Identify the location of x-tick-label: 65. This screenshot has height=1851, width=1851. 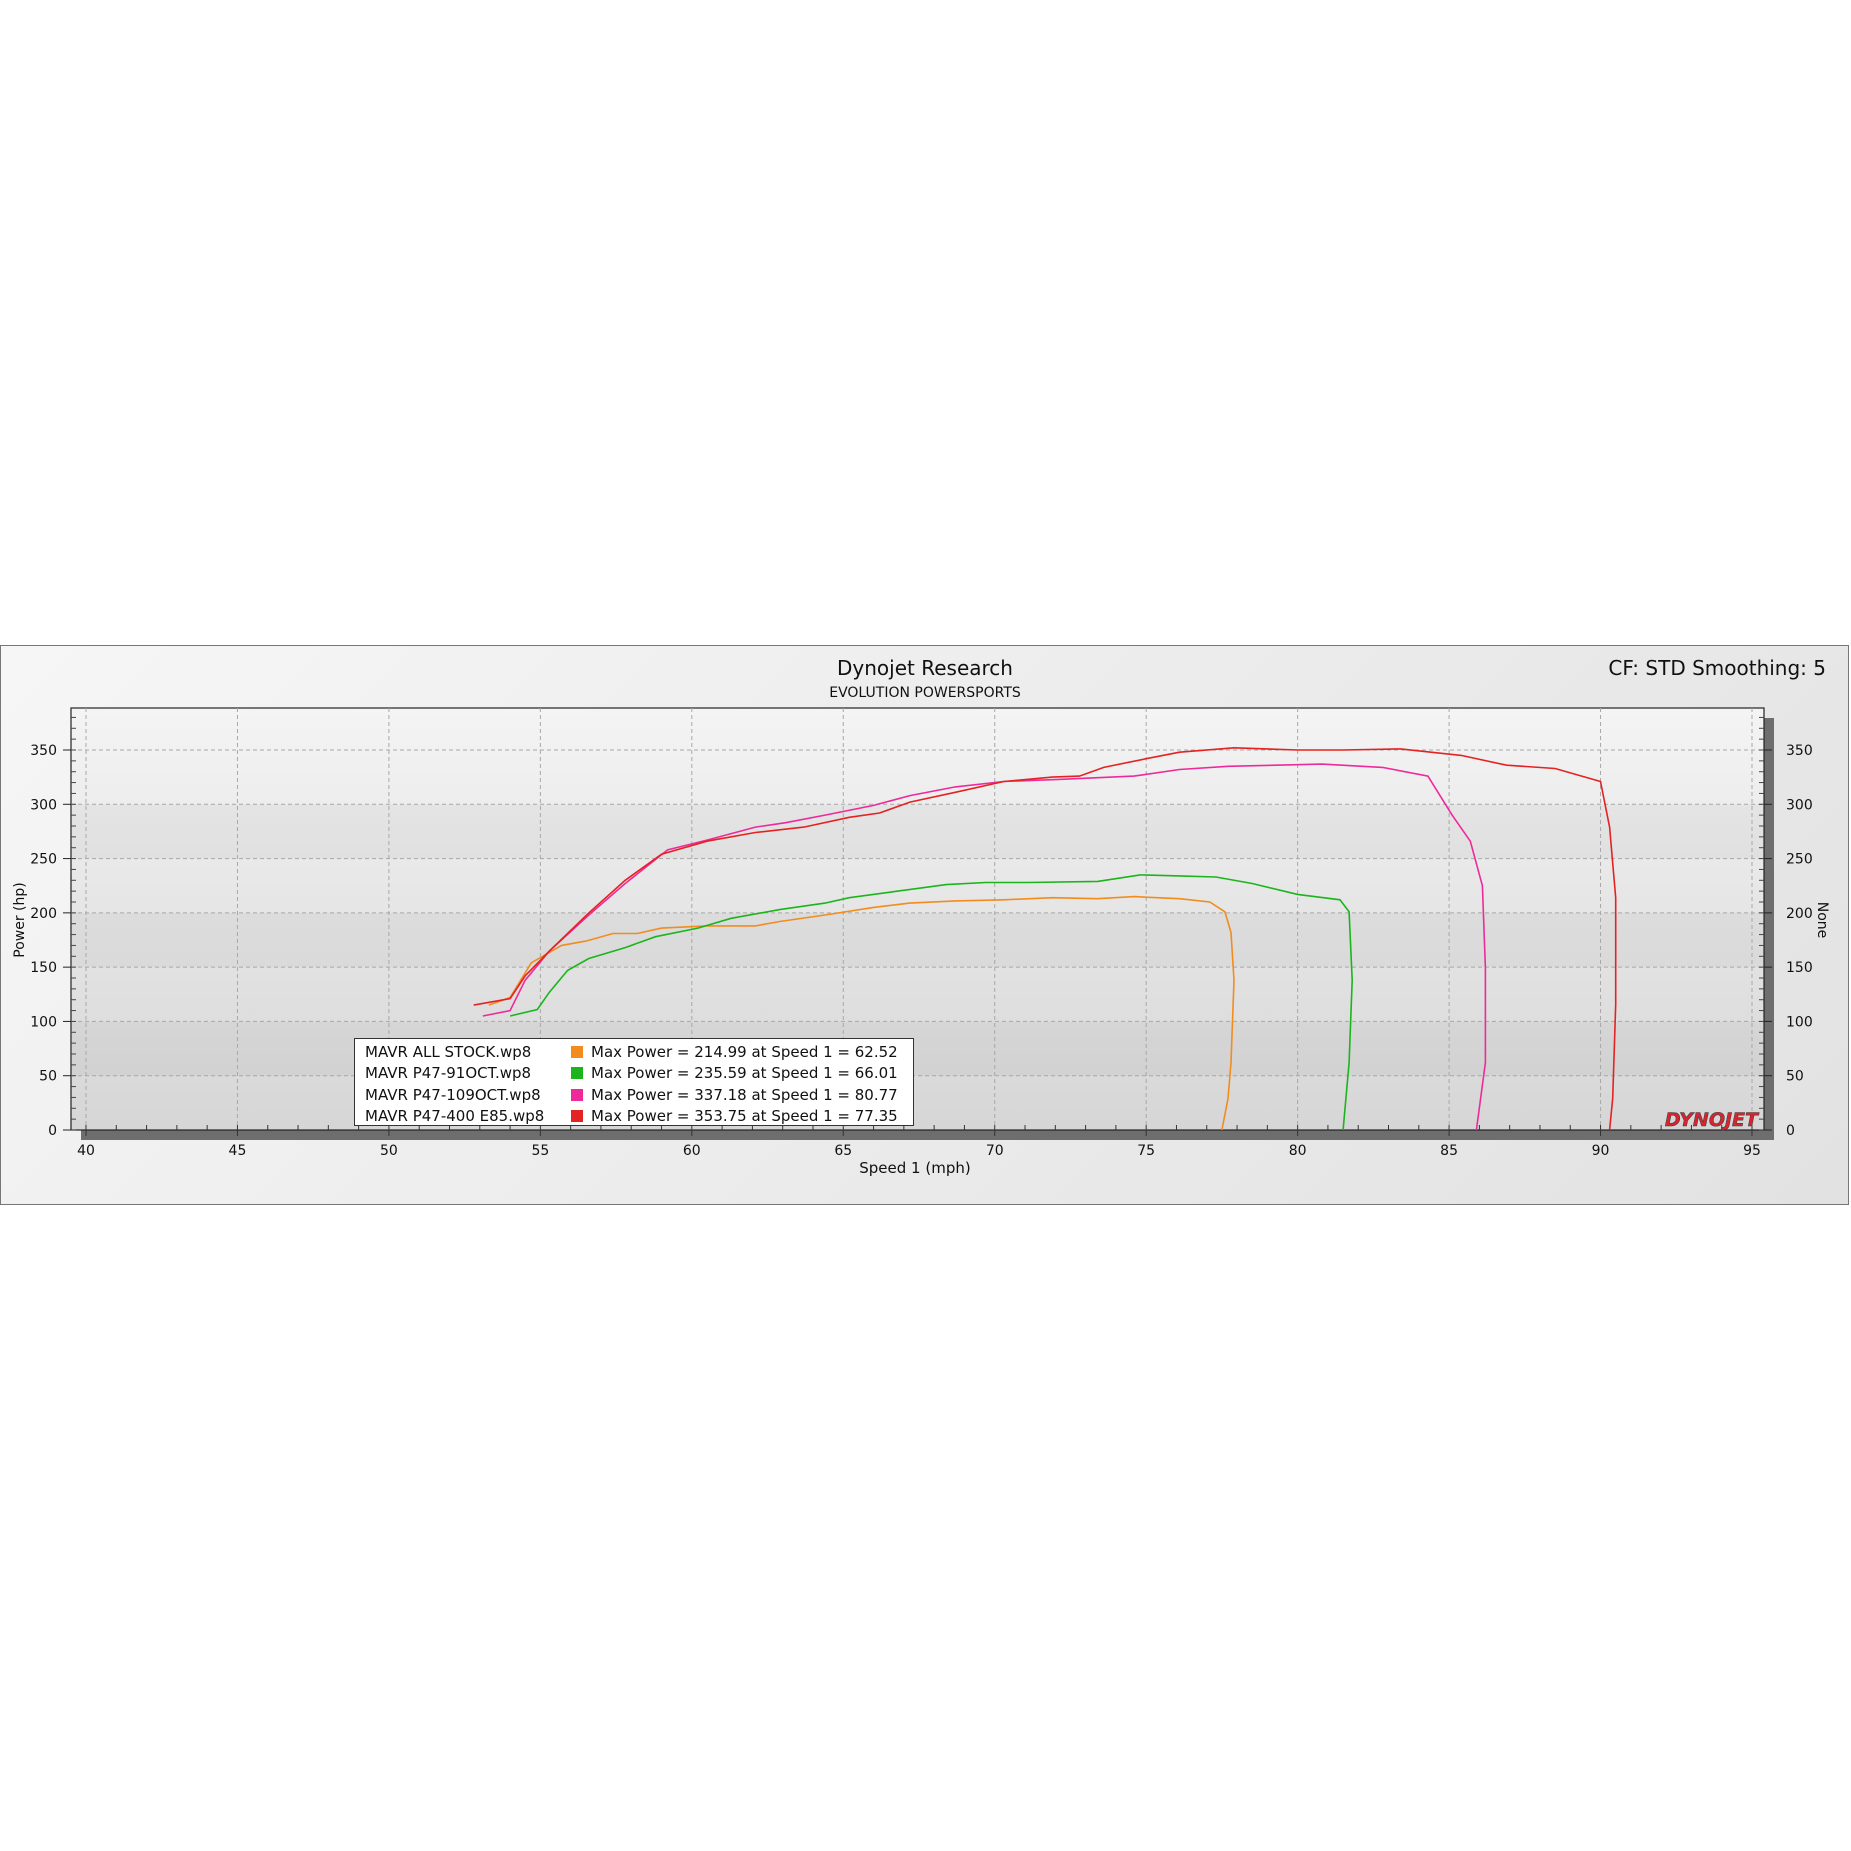
(843, 1151).